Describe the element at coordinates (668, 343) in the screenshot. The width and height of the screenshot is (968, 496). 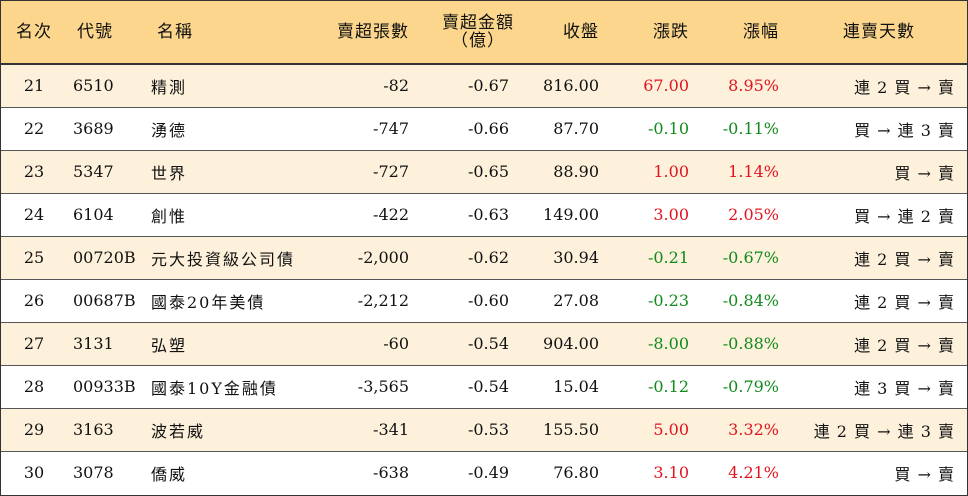
I see `cell-change: -8.00` at that location.